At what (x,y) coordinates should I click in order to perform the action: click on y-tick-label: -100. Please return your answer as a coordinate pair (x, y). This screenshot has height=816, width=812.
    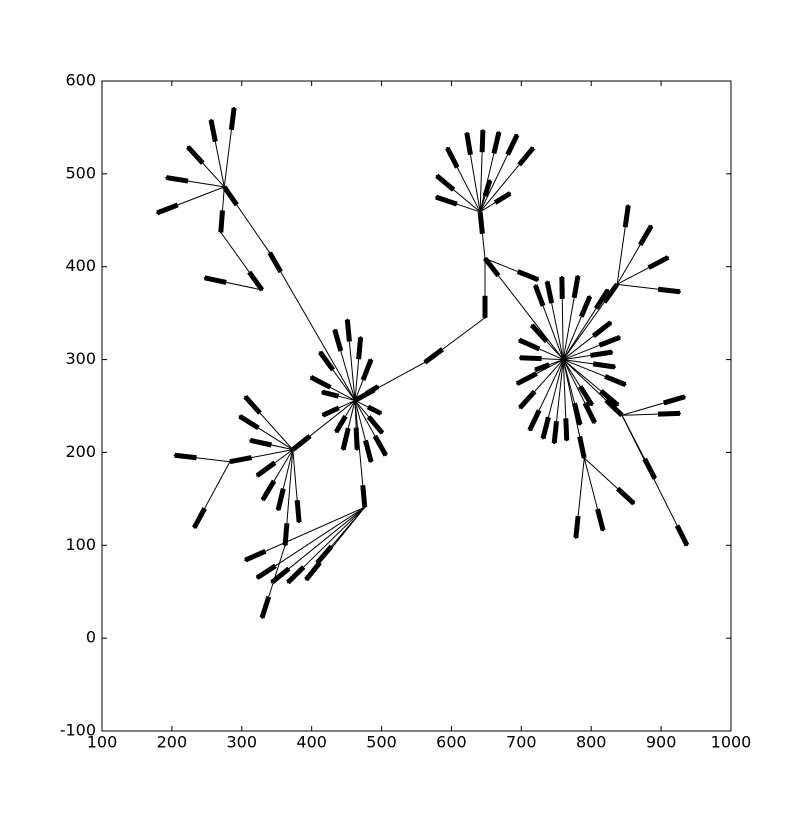
    Looking at the image, I should click on (78, 730).